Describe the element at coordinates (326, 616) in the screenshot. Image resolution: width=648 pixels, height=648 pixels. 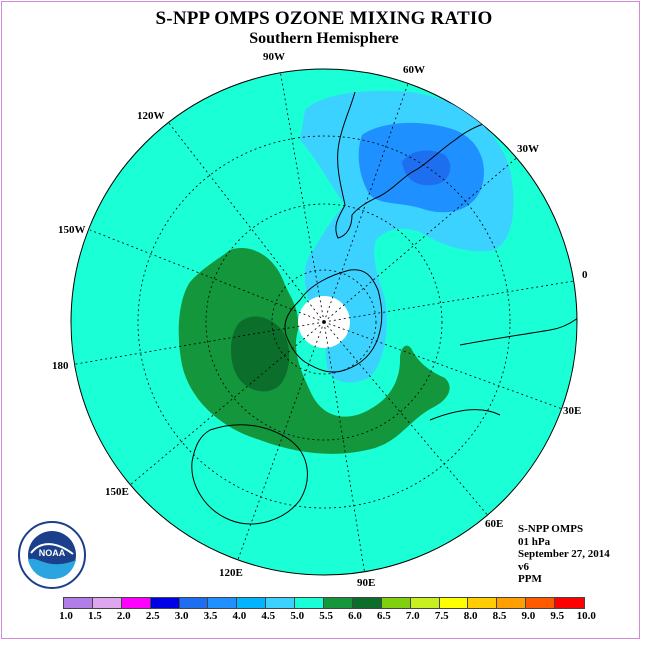
I see `colorbar-tick-label: 5.5` at that location.